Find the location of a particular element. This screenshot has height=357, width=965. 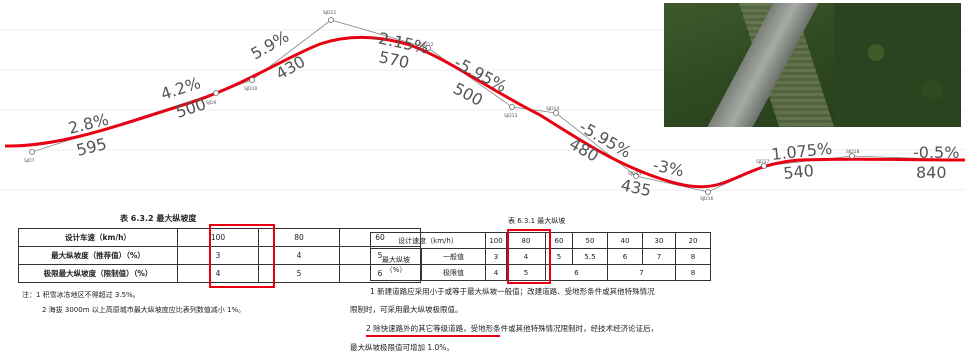

table-row: 最大纵坡 （%） 一般值 3 4 5 5.5 6 7 8 is located at coordinates (540, 264).